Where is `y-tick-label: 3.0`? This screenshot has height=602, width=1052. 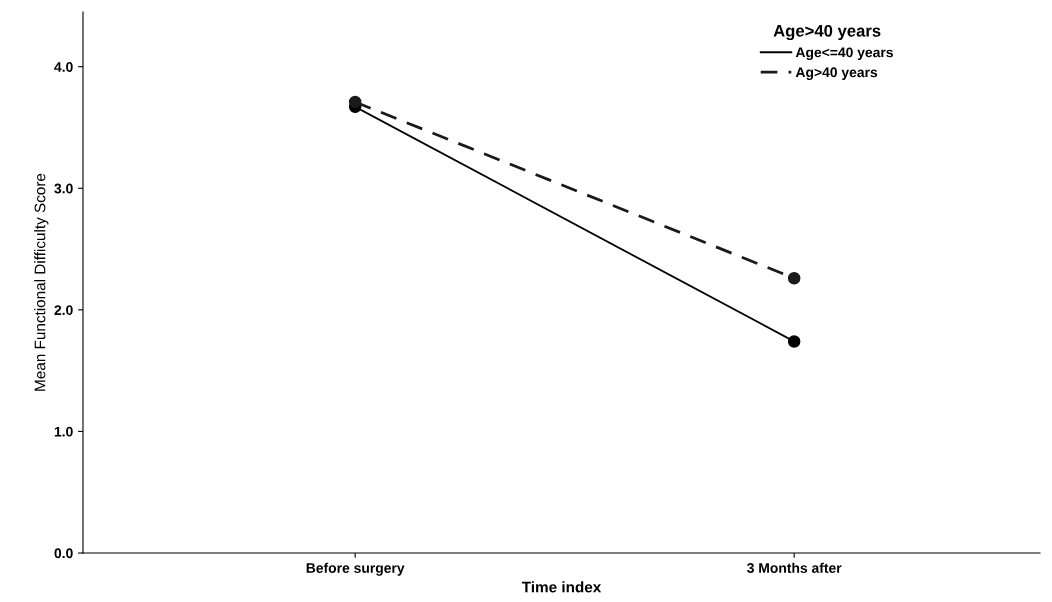
y-tick-label: 3.0 is located at coordinates (63, 188).